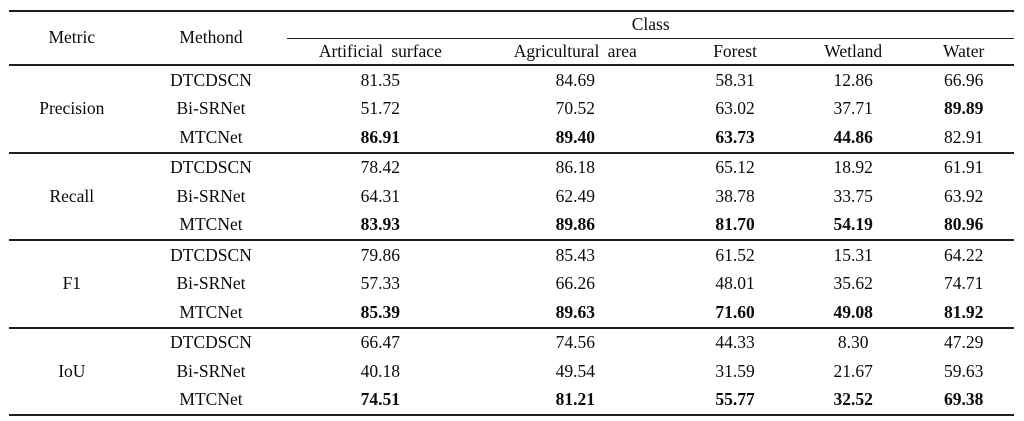 Image resolution: width=1024 pixels, height=421 pixels. I want to click on value-cell: 21.67, so click(853, 370).